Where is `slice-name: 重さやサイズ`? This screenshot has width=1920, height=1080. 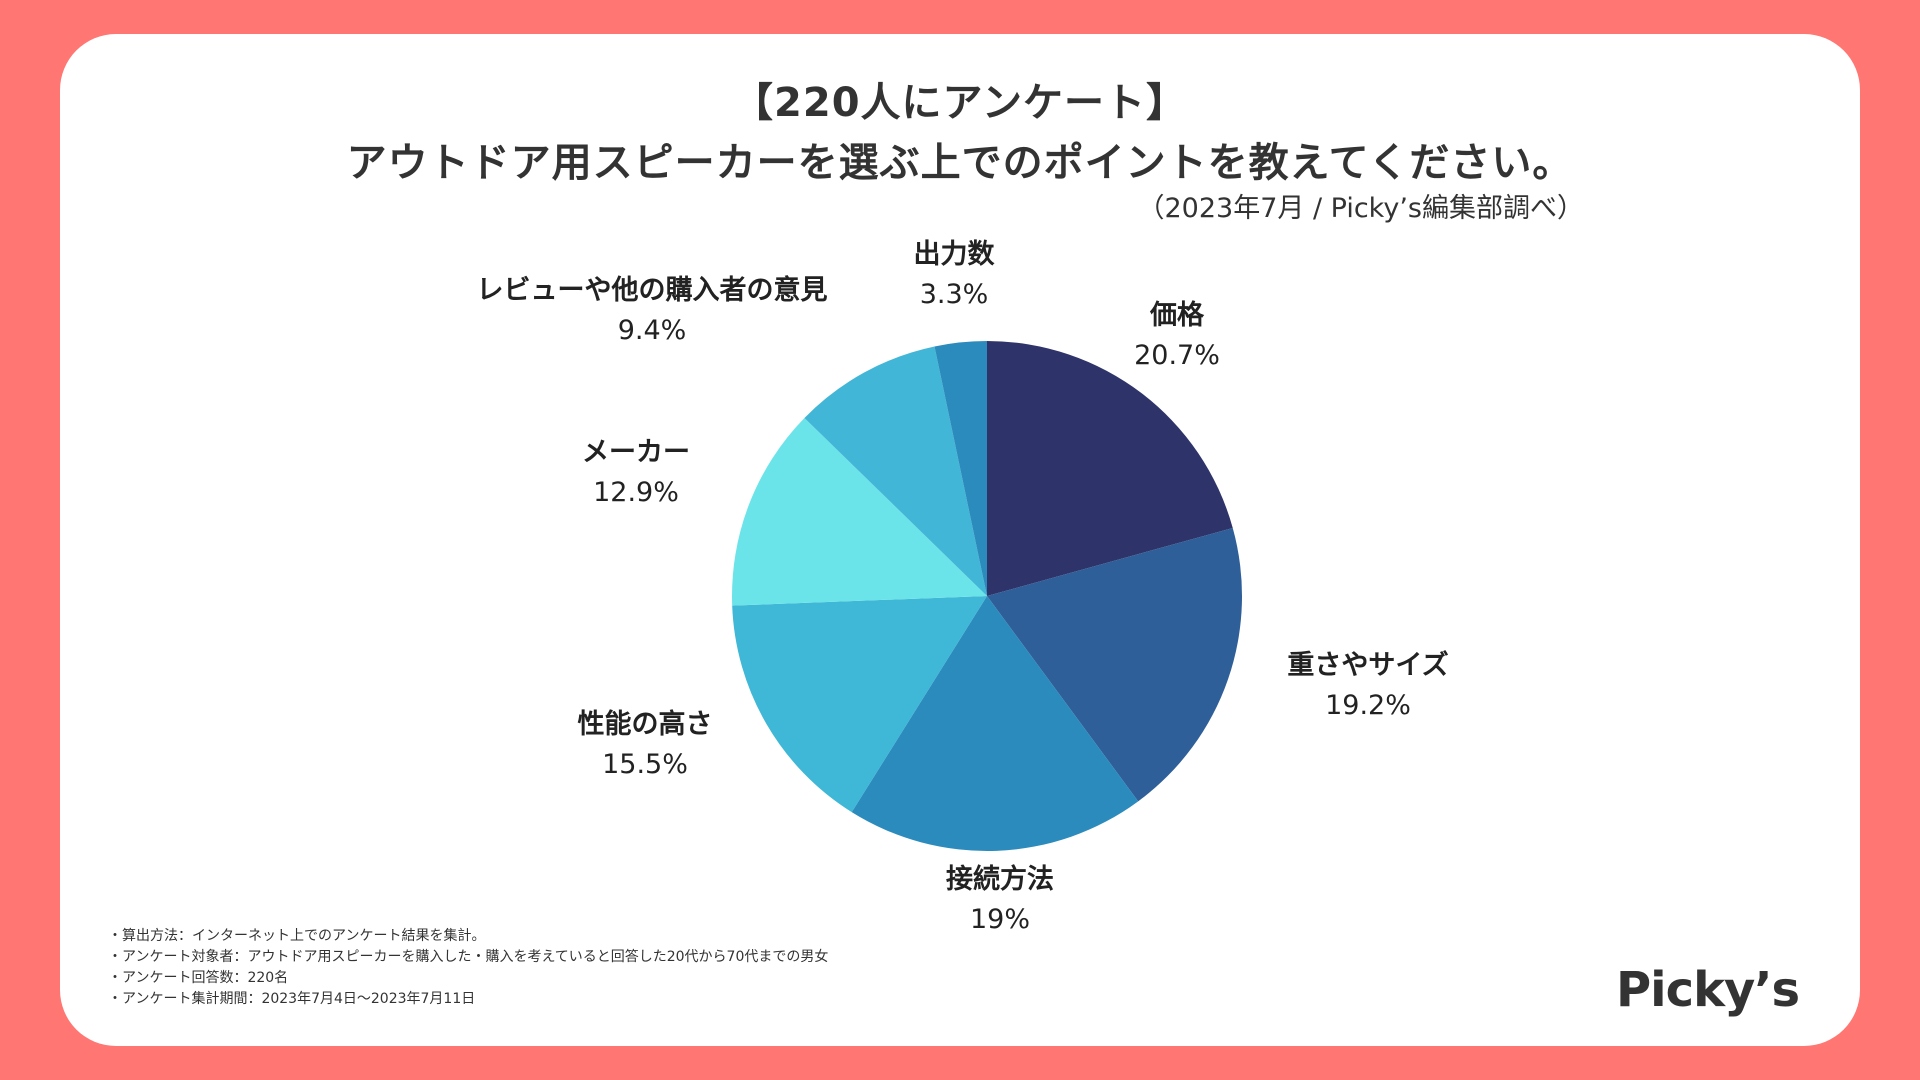 slice-name: 重さやサイズ is located at coordinates (1368, 665).